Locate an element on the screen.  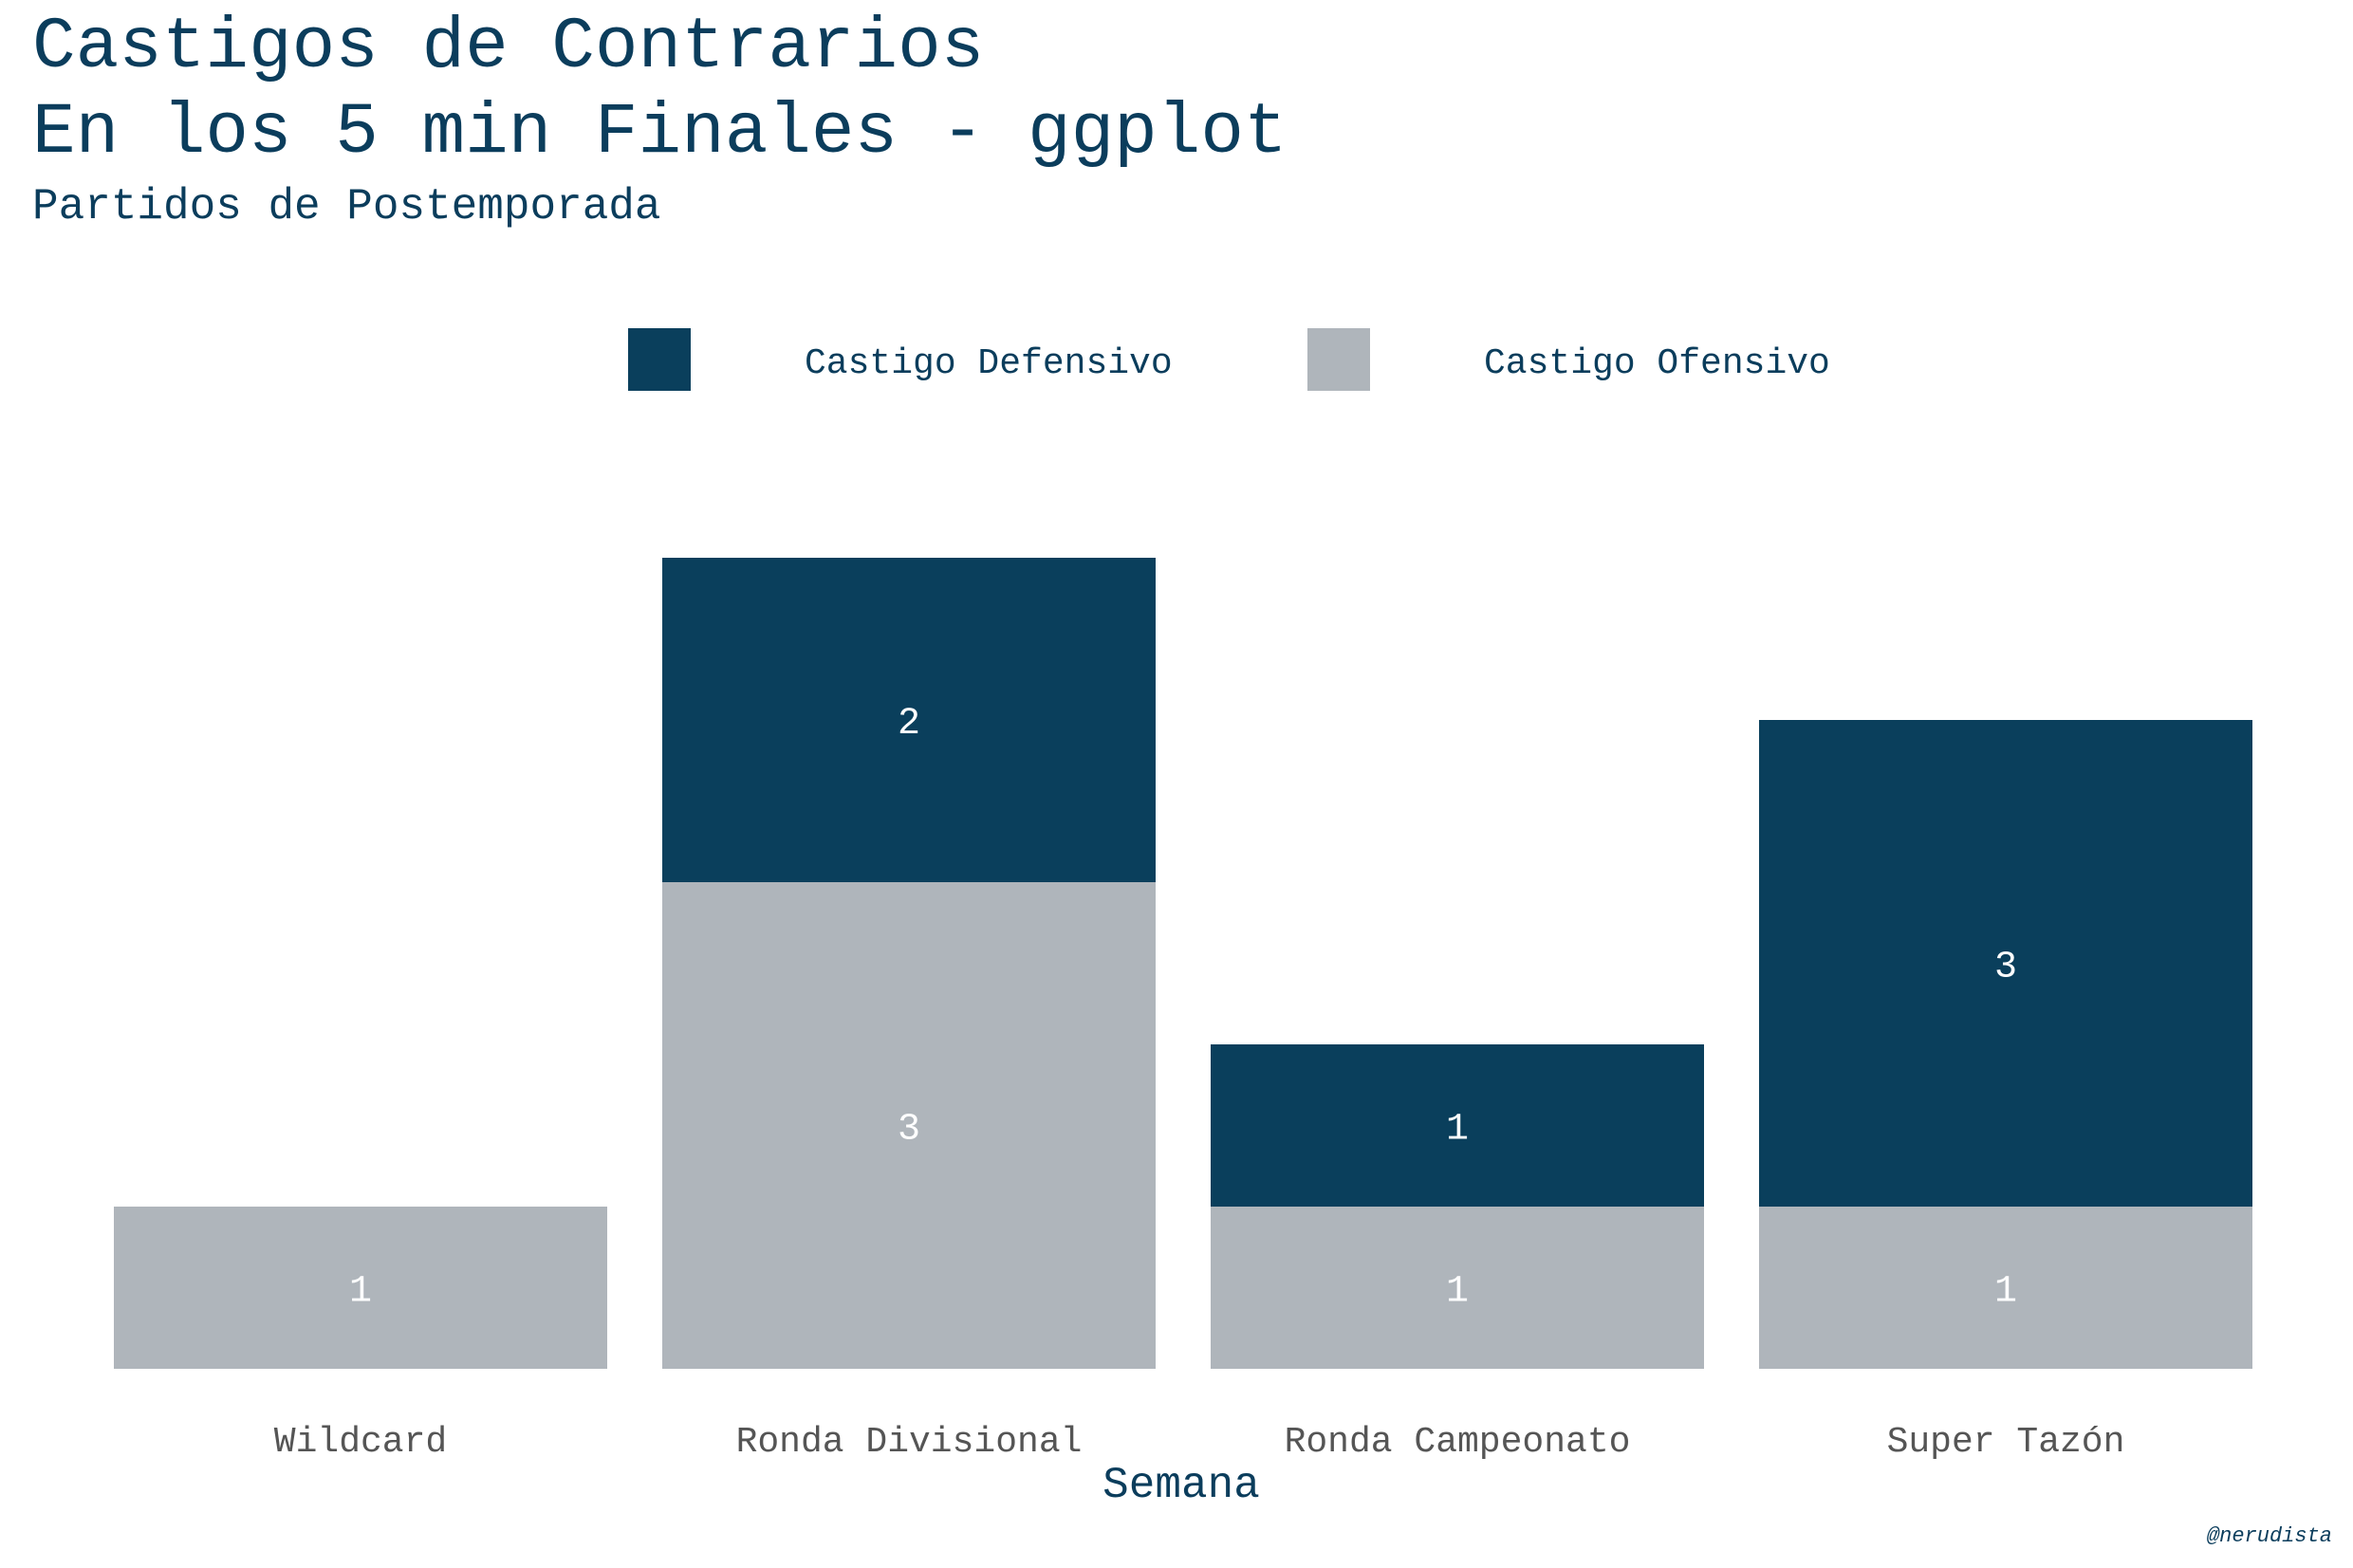
chart-subtitle: Partidos de Postemporada is located at coordinates (346, 207).